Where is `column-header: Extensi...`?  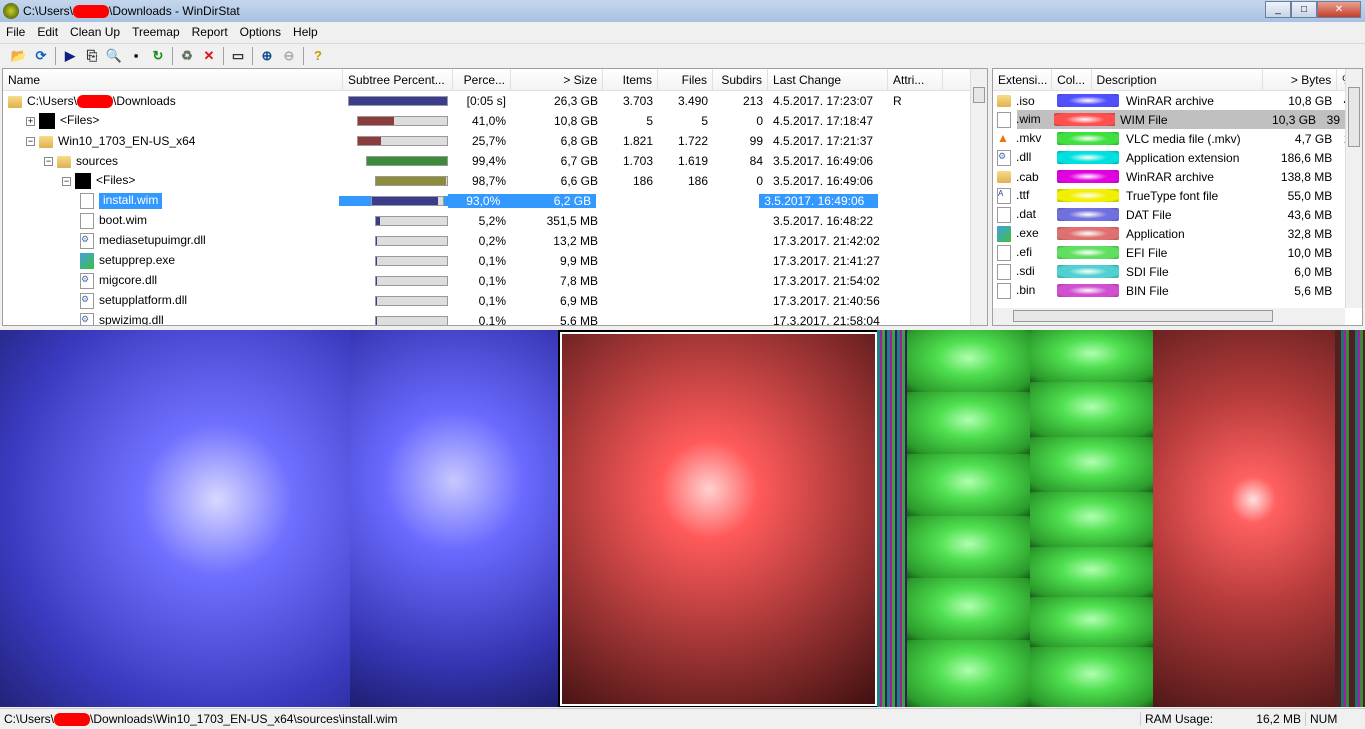 column-header: Extensi... is located at coordinates (1023, 79).